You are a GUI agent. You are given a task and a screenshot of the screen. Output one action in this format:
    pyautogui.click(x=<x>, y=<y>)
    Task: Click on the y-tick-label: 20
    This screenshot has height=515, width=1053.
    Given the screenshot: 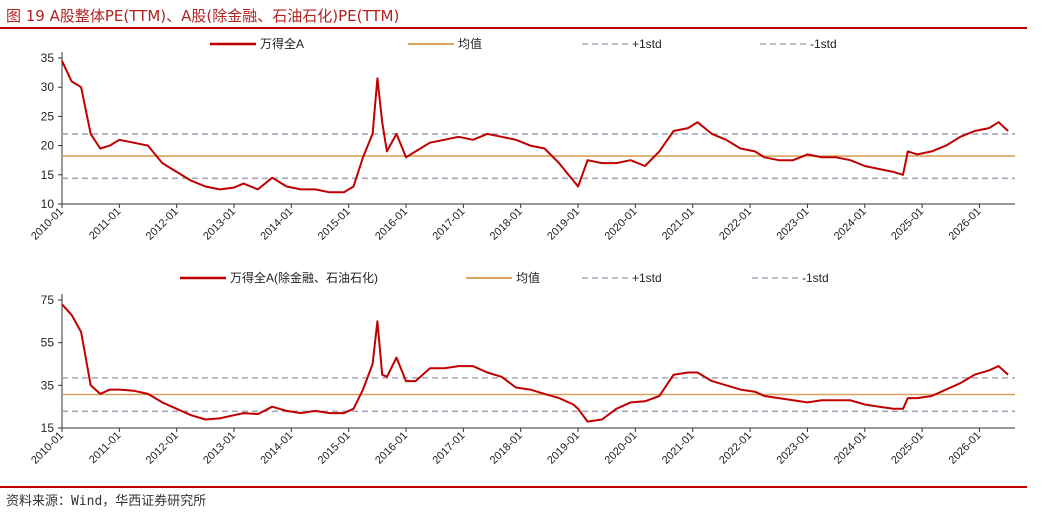 What is the action you would take?
    pyautogui.click(x=48, y=146)
    